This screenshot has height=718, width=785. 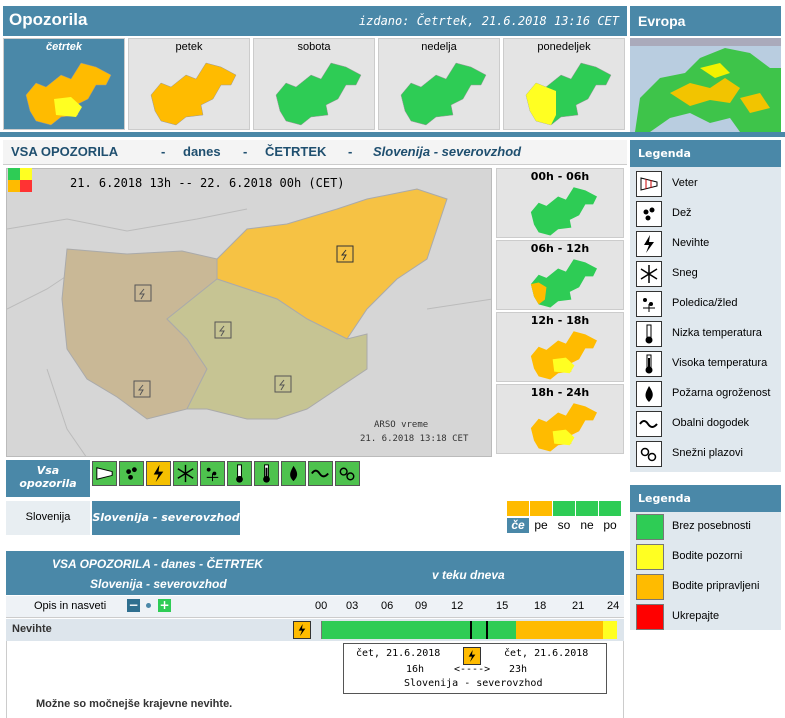 What do you see at coordinates (540, 606) in the screenshot?
I see `tick-label: 18` at bounding box center [540, 606].